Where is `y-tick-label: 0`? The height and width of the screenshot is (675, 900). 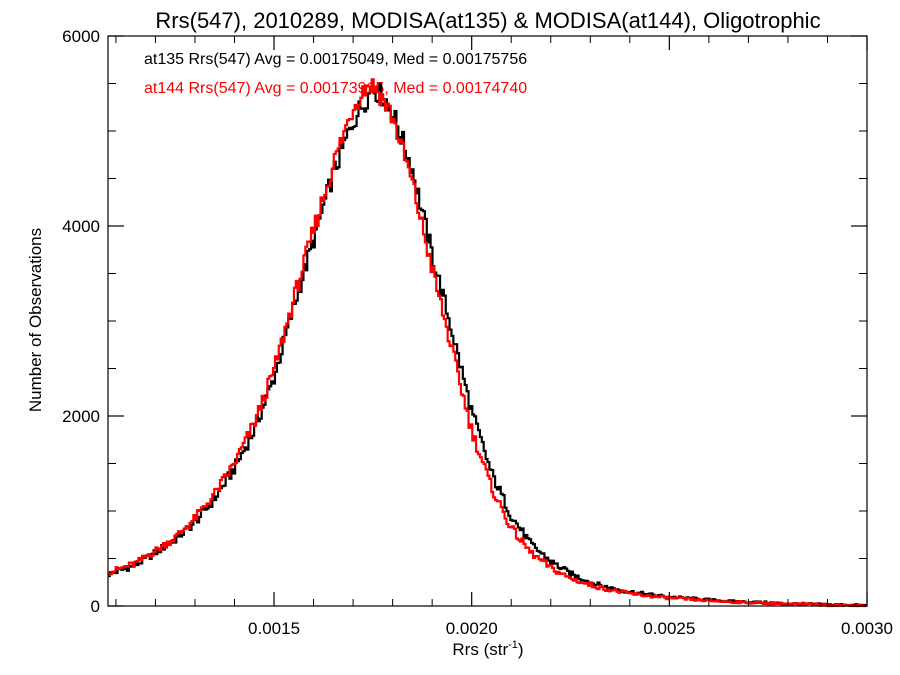 y-tick-label: 0 is located at coordinates (95, 606).